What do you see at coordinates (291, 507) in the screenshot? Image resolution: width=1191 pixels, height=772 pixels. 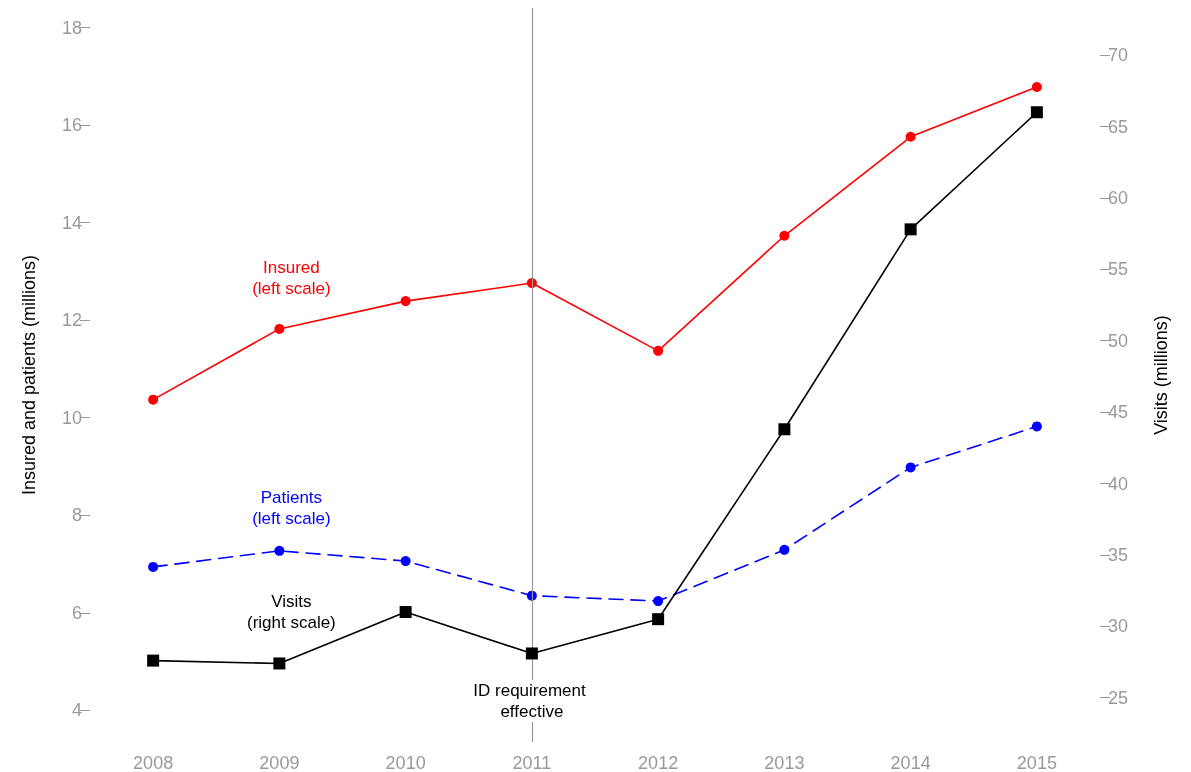 I see `series-label: Patients (left scale)` at bounding box center [291, 507].